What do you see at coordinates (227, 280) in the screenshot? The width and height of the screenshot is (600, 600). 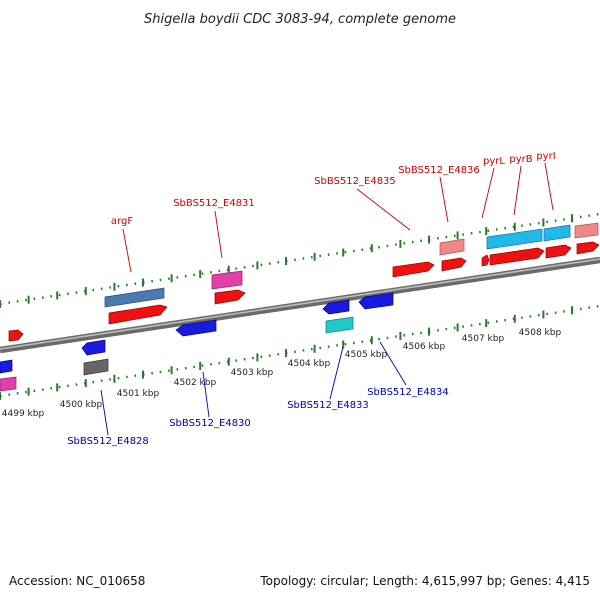 I see `gene-E4831a` at bounding box center [227, 280].